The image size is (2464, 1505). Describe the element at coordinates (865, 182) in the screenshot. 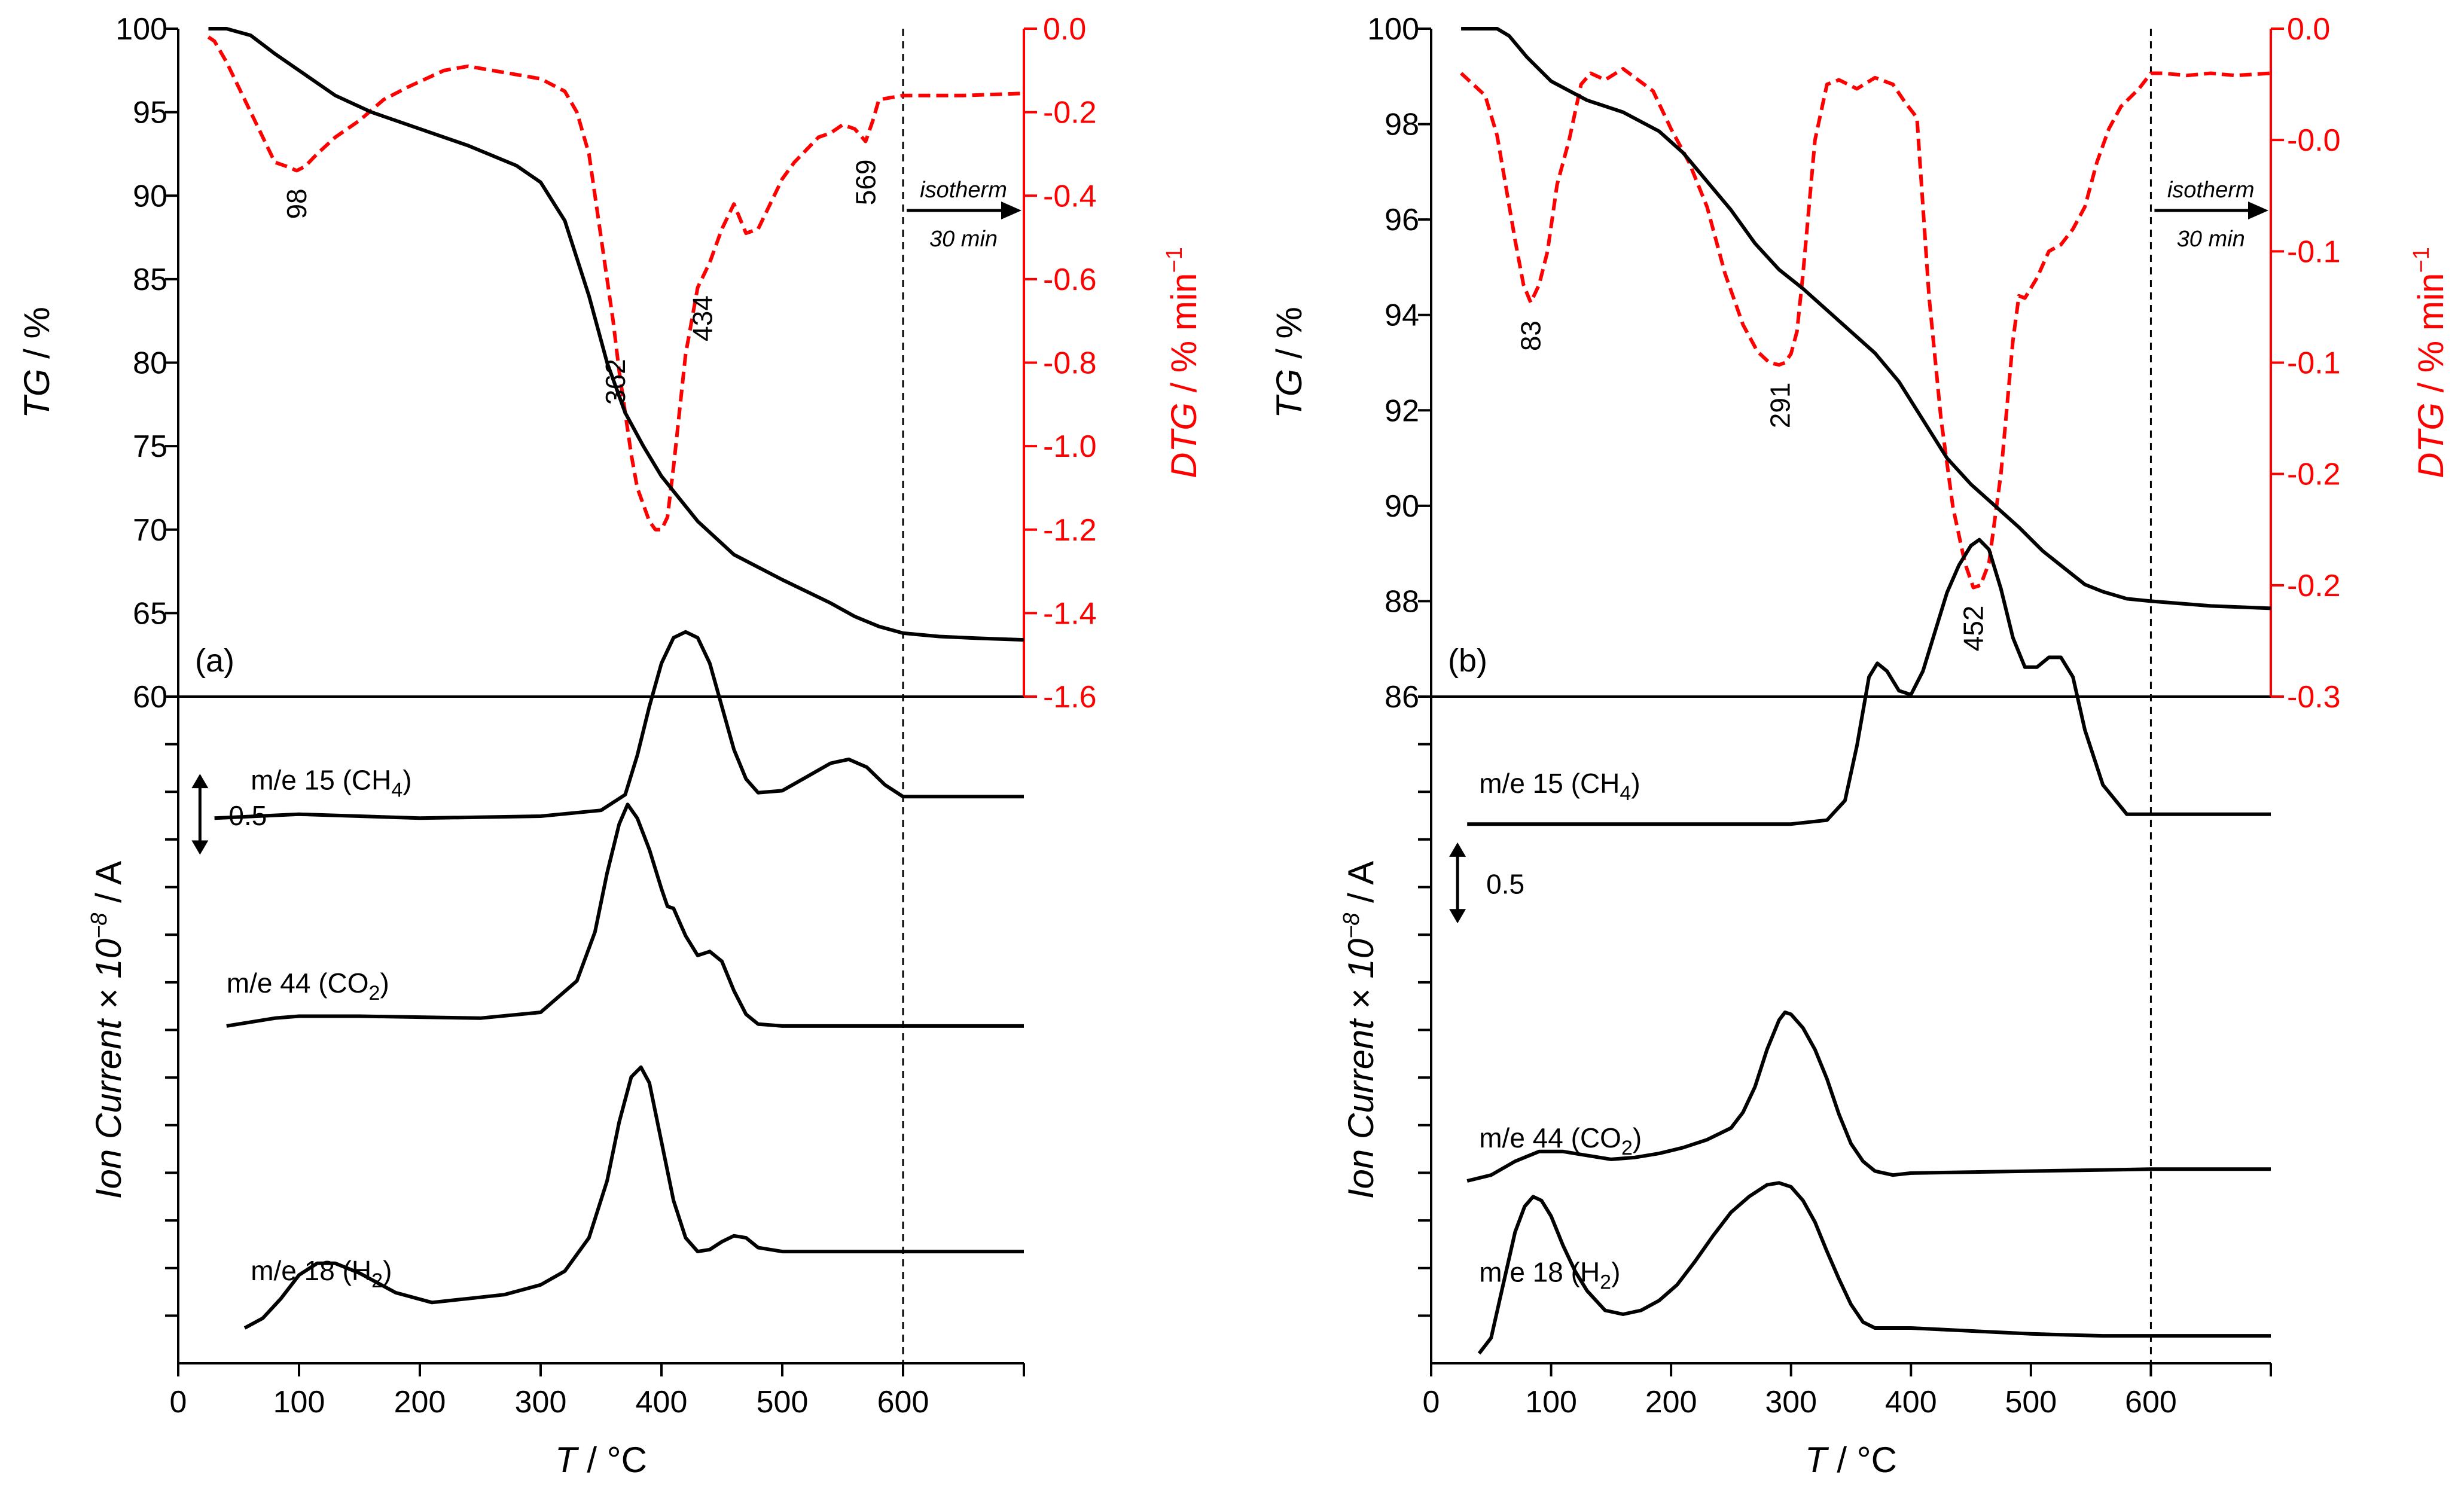

I see `dtg-peak-label: 569` at that location.